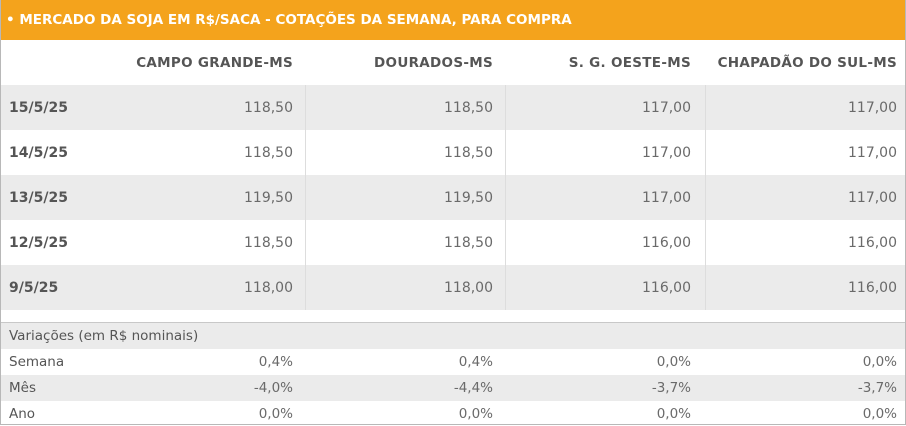  Describe the element at coordinates (38, 107) in the screenshot. I see `row-date: 15/5/25` at that location.